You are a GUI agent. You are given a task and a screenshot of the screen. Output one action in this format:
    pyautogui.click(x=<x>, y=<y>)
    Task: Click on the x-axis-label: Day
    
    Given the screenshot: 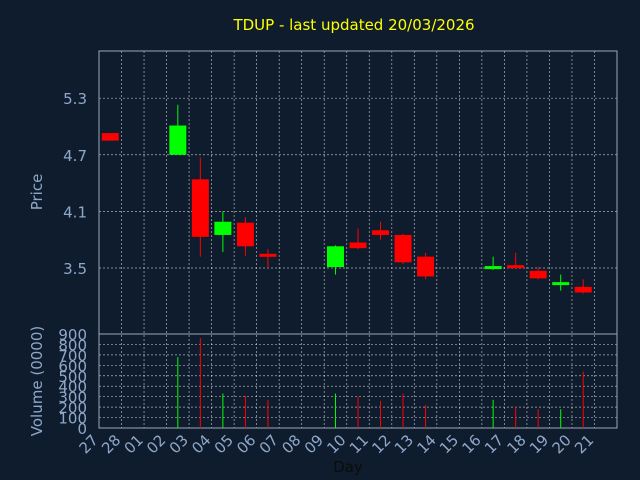 What is the action you would take?
    pyautogui.click(x=348, y=467)
    